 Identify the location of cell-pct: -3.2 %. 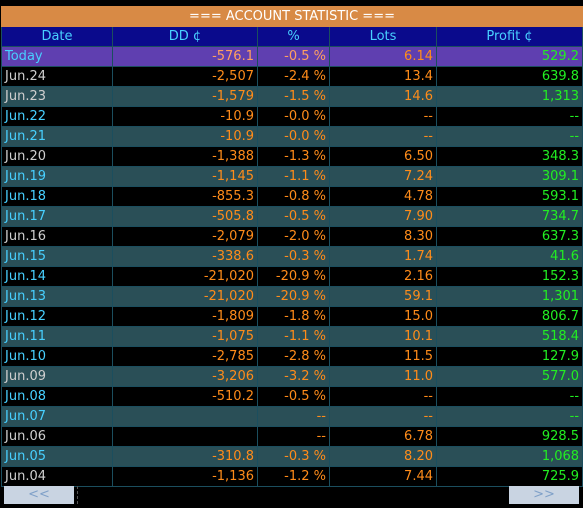
(293, 376).